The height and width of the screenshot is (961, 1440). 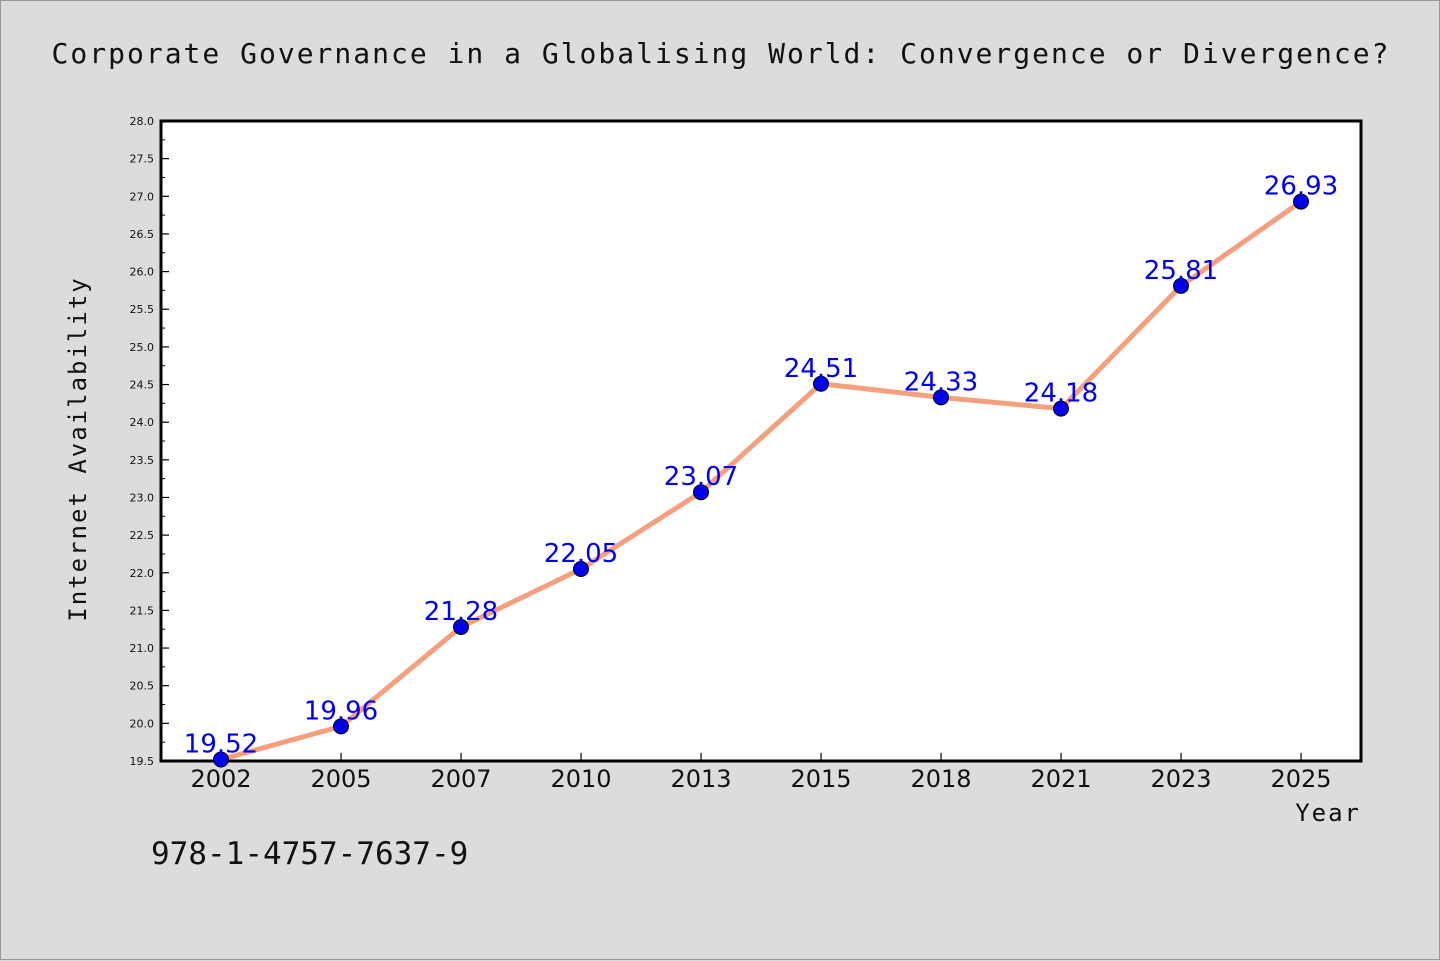 What do you see at coordinates (310, 854) in the screenshot?
I see `isbn-text: 978-1-4757-7637-9` at bounding box center [310, 854].